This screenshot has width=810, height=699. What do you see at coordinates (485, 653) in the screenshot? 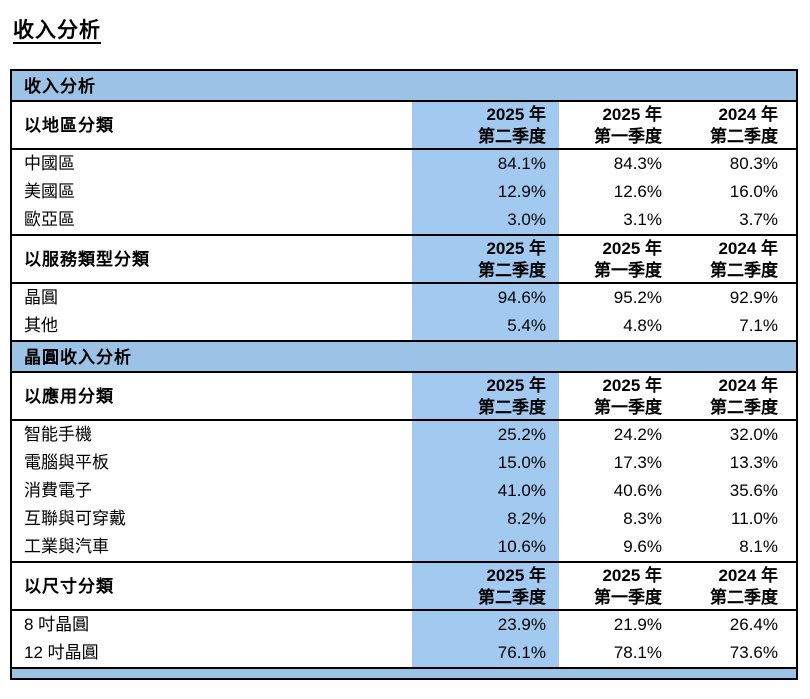
I see `value-2025q2: 76.1%` at bounding box center [485, 653].